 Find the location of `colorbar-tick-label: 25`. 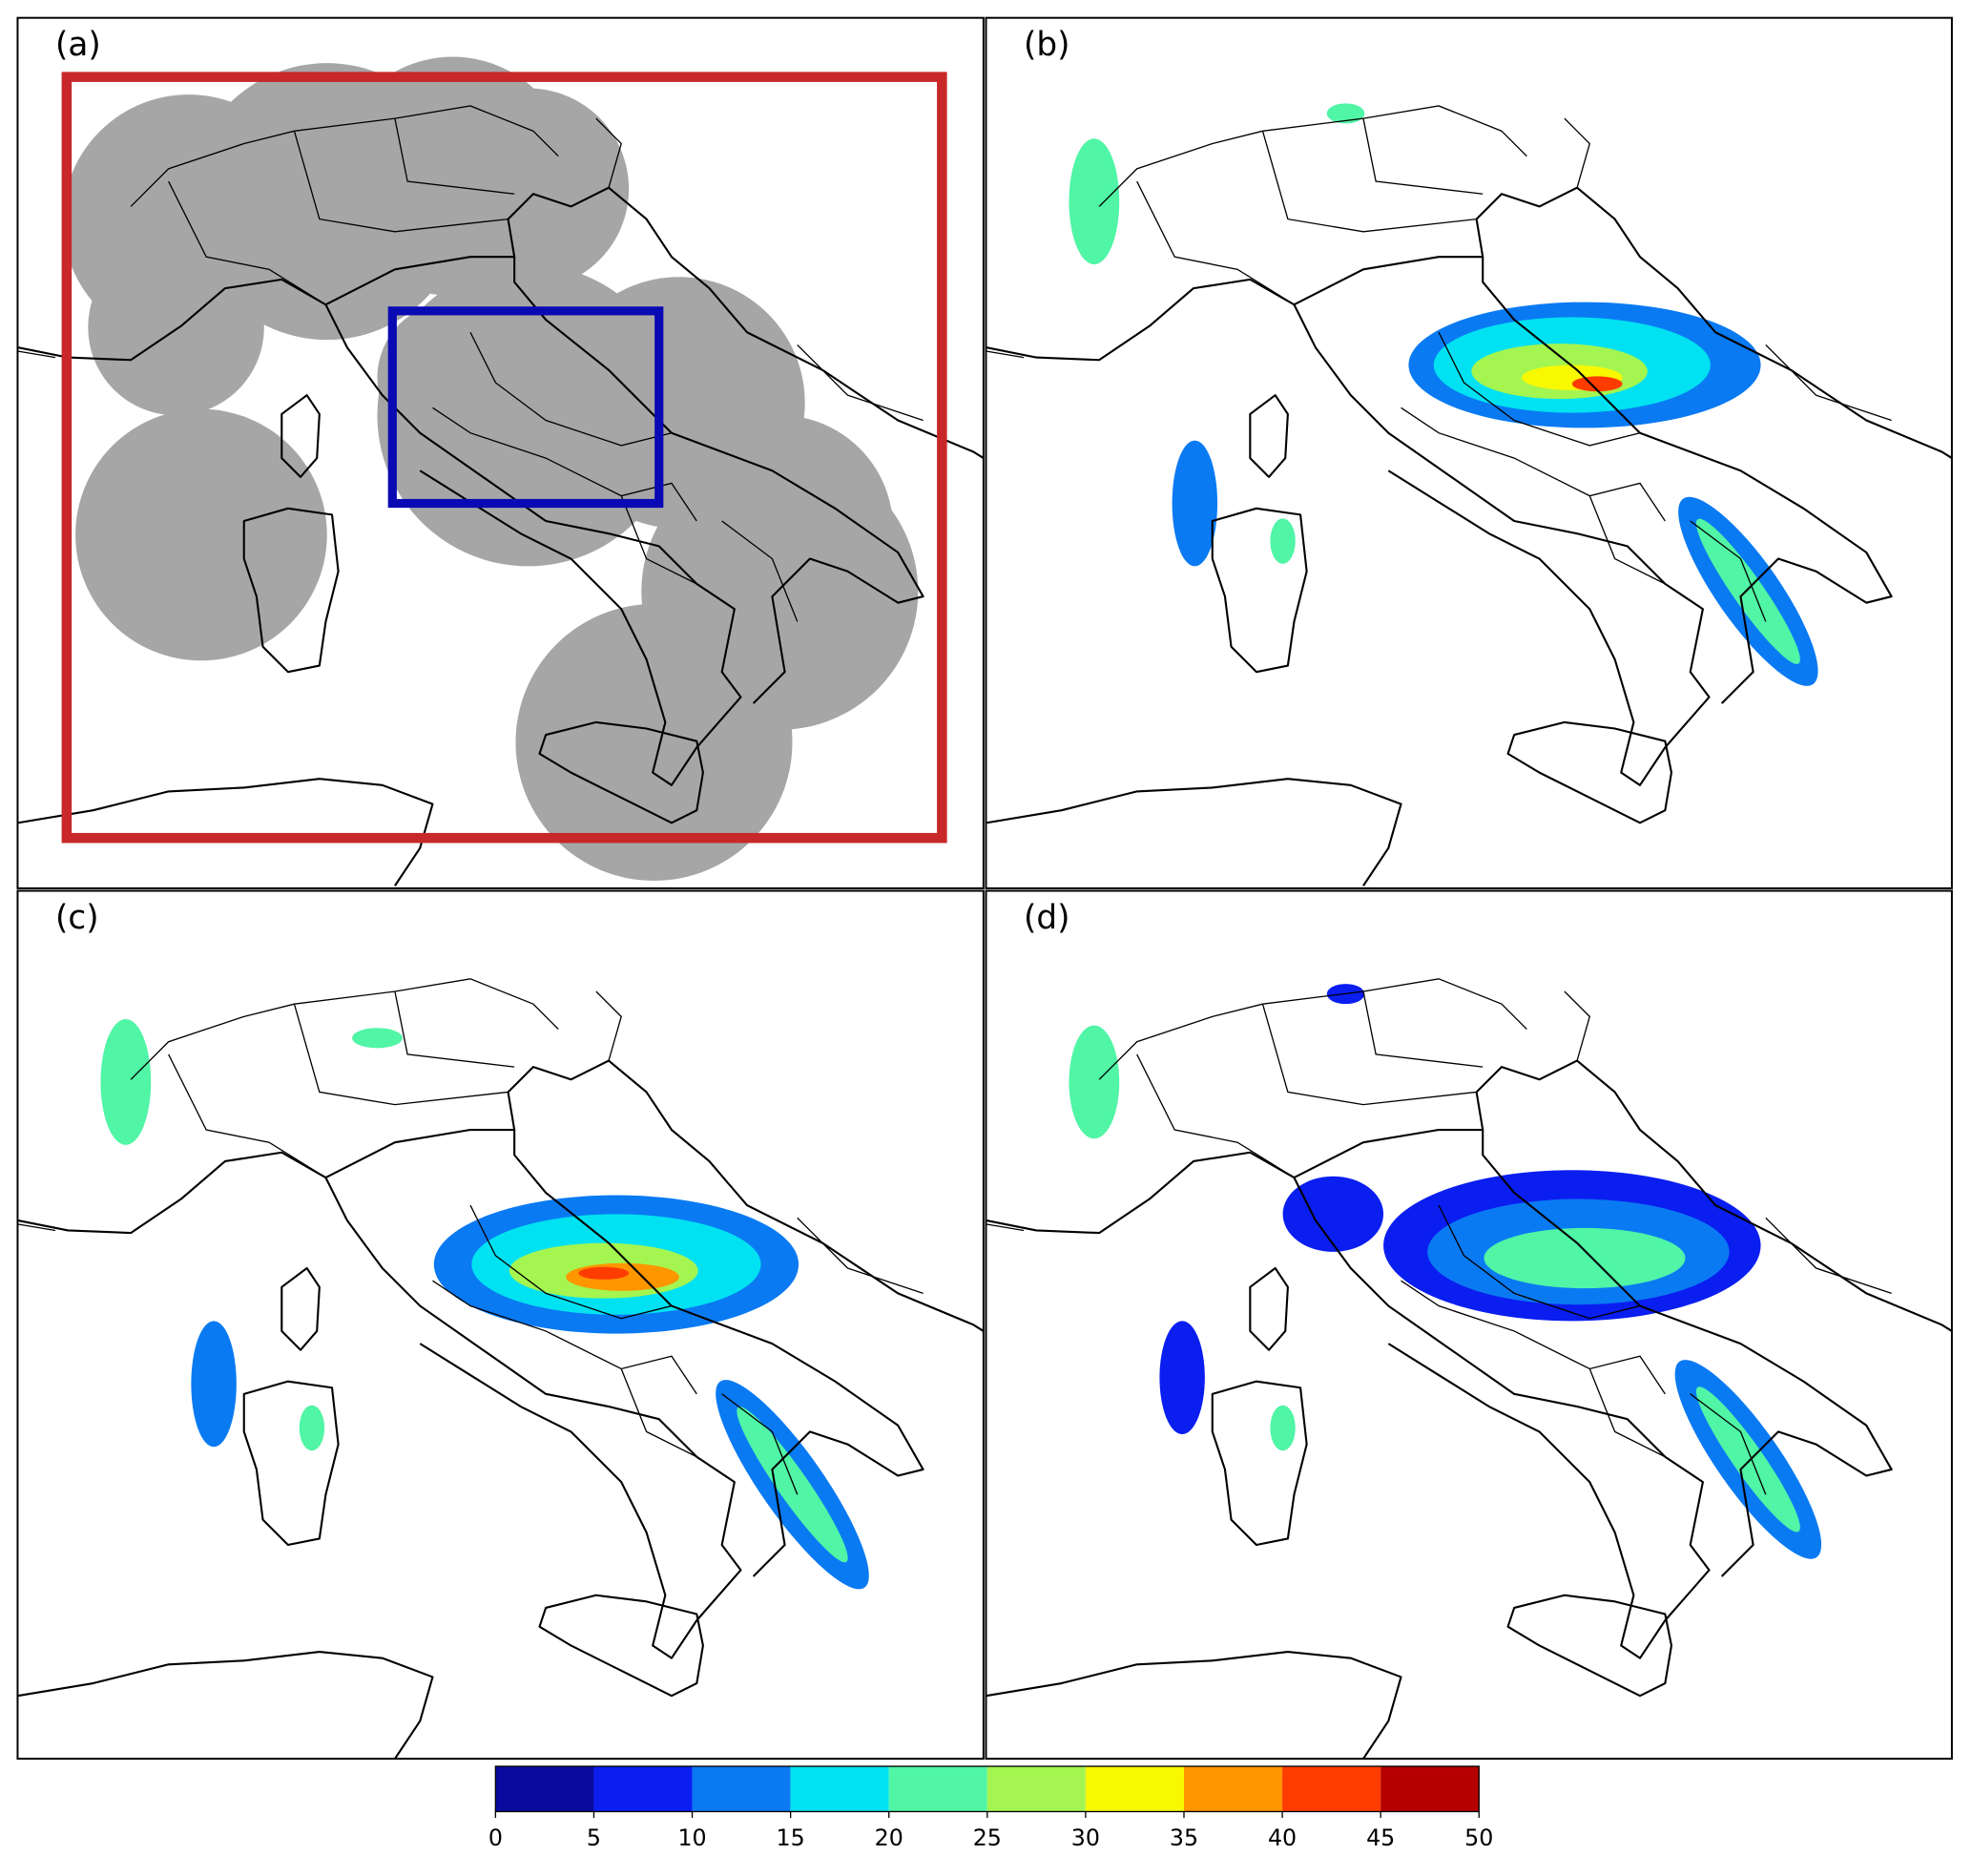

colorbar-tick-label: 25 is located at coordinates (988, 1837).